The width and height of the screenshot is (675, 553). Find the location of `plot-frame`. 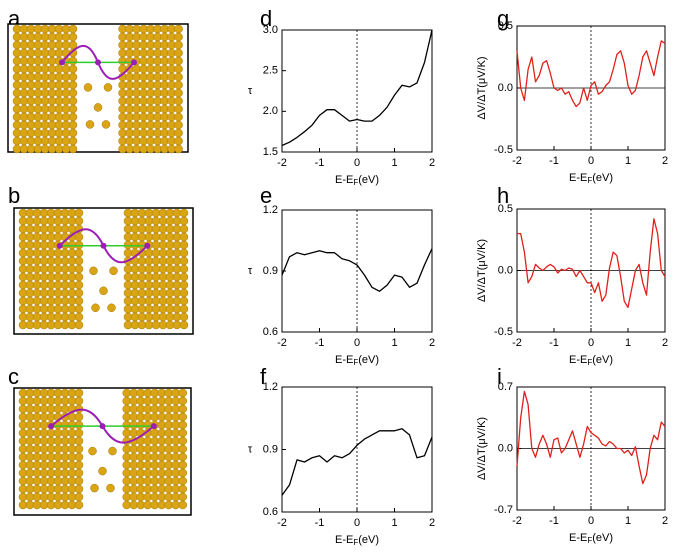

plot-frame is located at coordinates (357, 449).